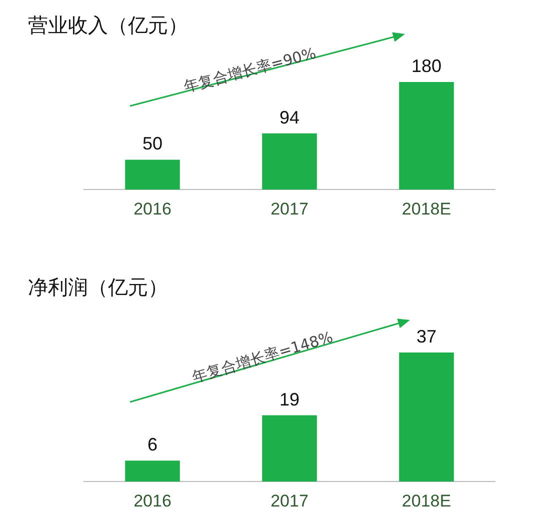 The height and width of the screenshot is (532, 550). What do you see at coordinates (262, 357) in the screenshot?
I see `annotation: 年复合增长率=148%` at bounding box center [262, 357].